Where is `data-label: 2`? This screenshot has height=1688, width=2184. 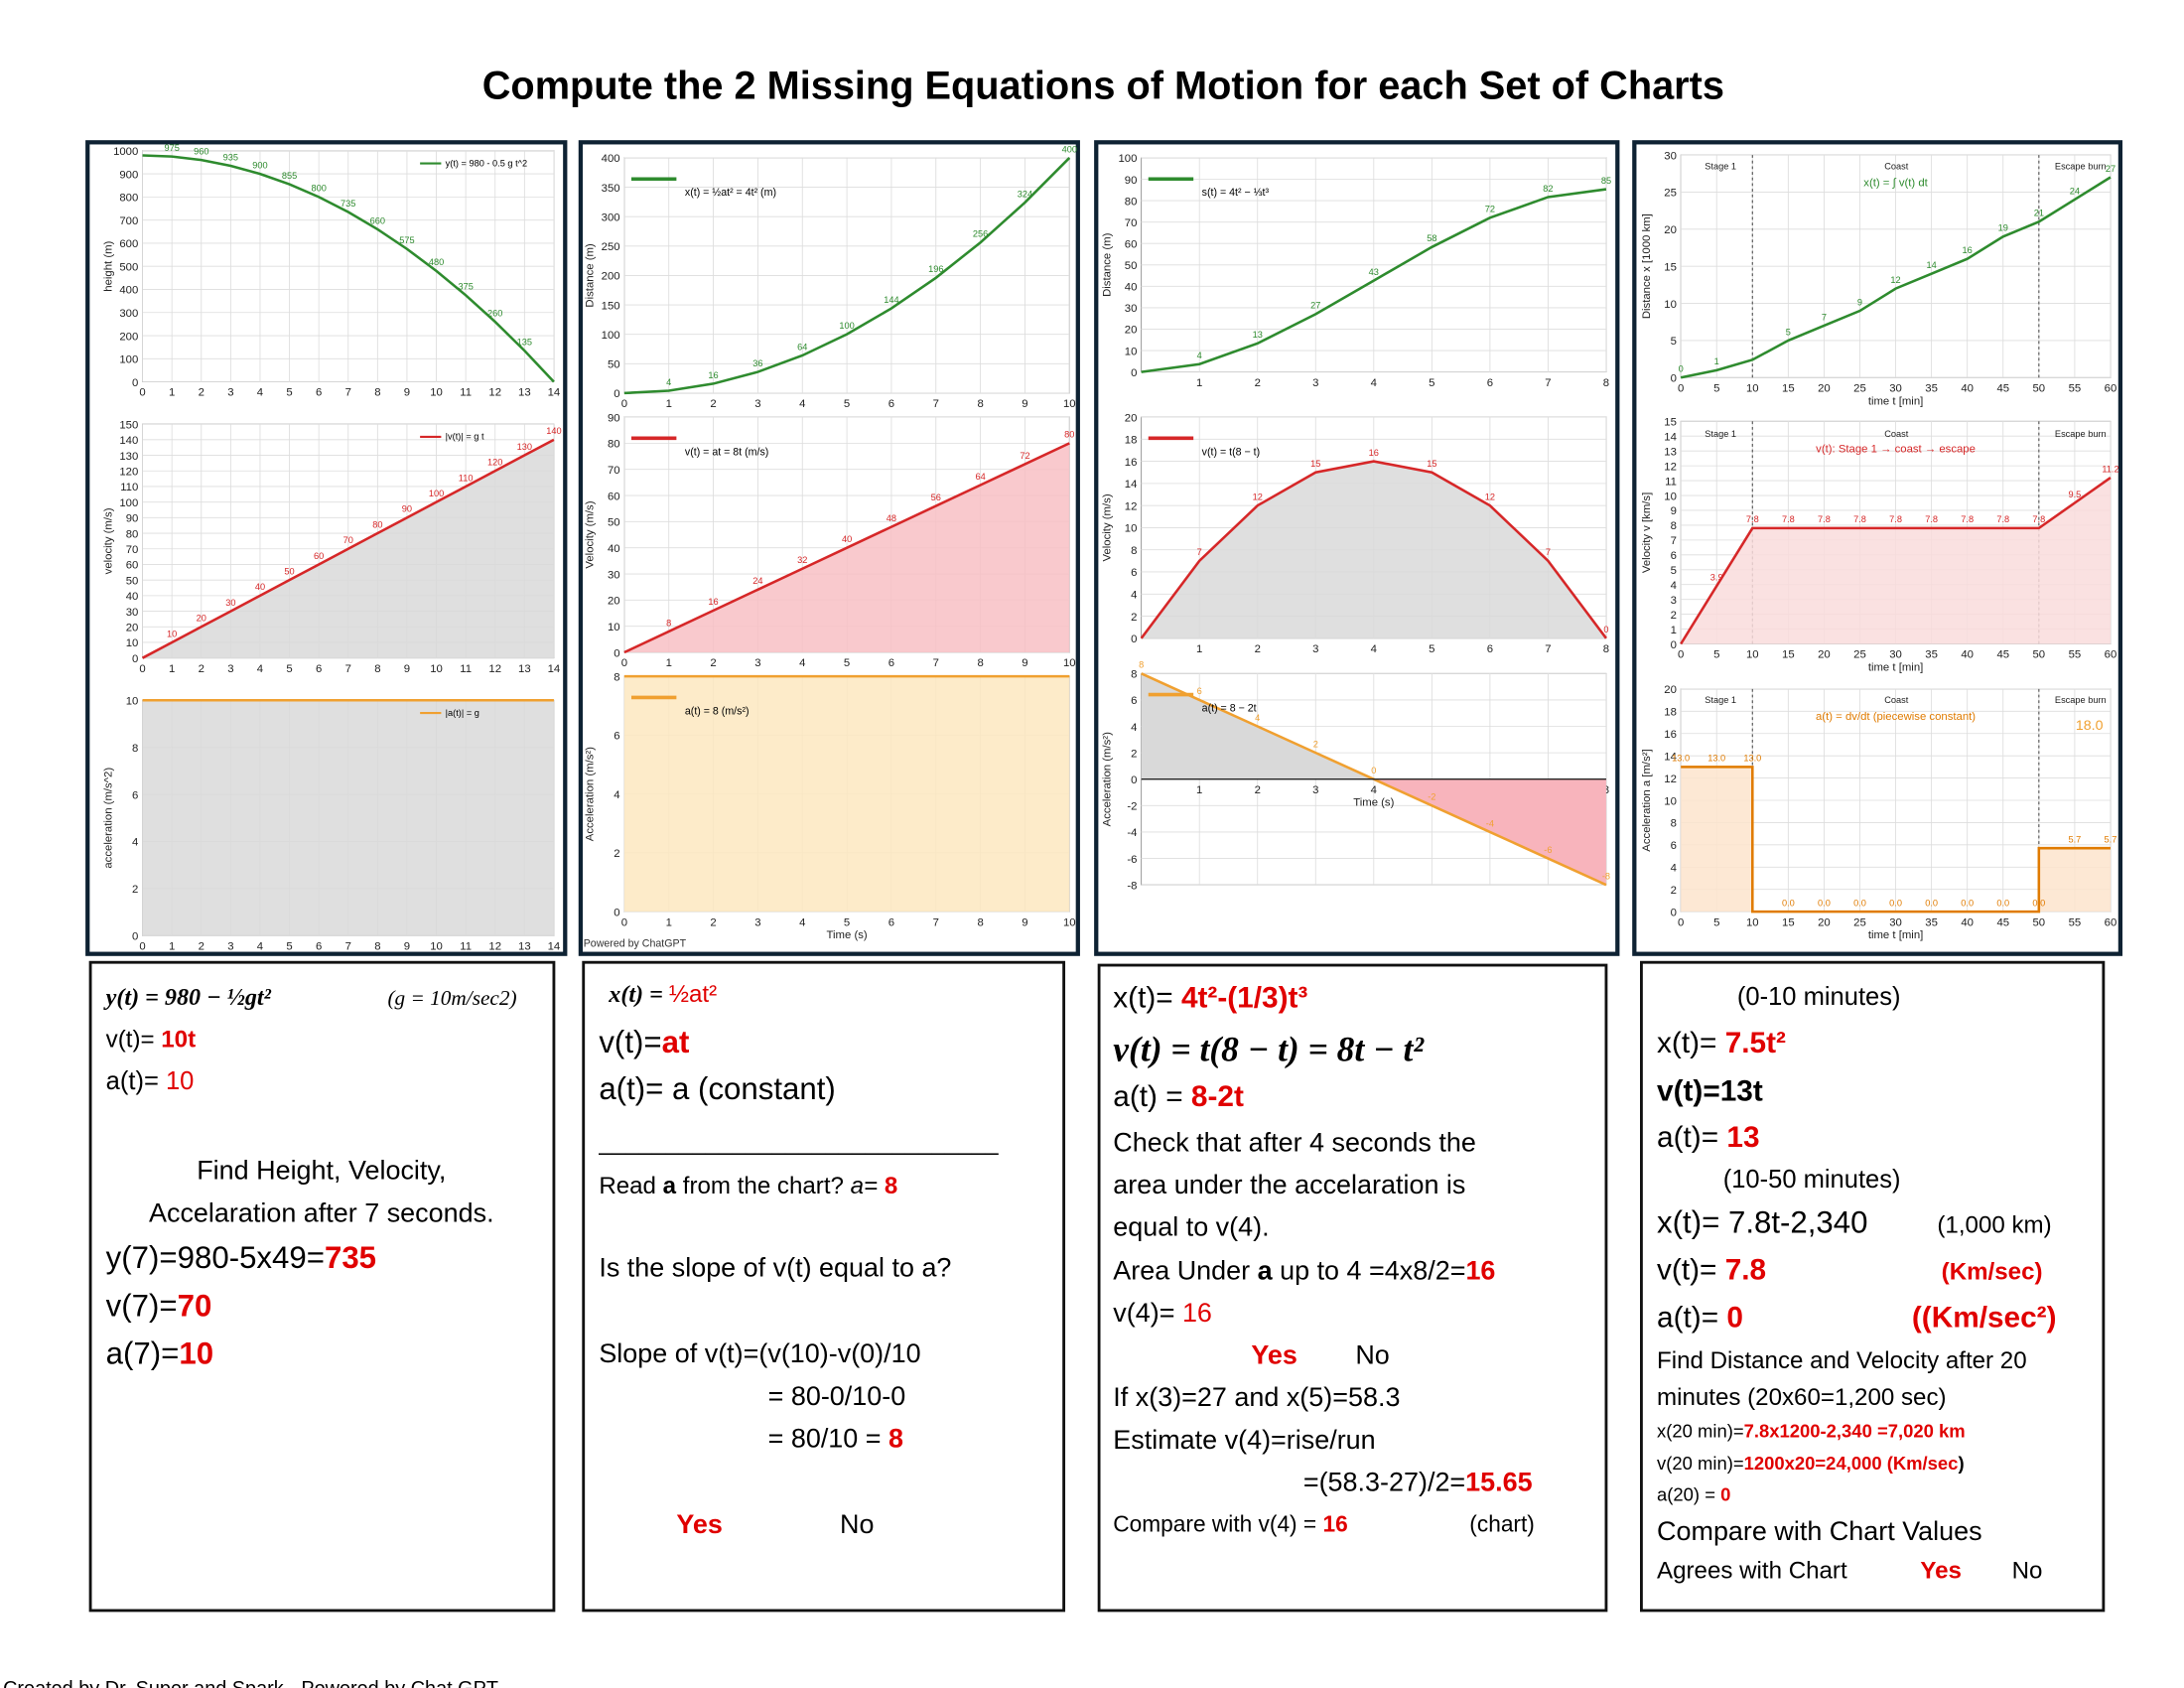
data-label: 2 is located at coordinates (1315, 744).